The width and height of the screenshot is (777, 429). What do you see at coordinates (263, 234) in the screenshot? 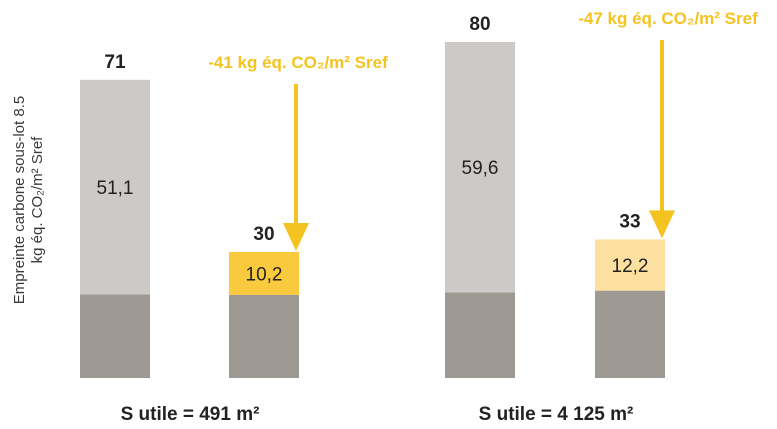
I see `total-label-g0-b1: 30` at bounding box center [263, 234].